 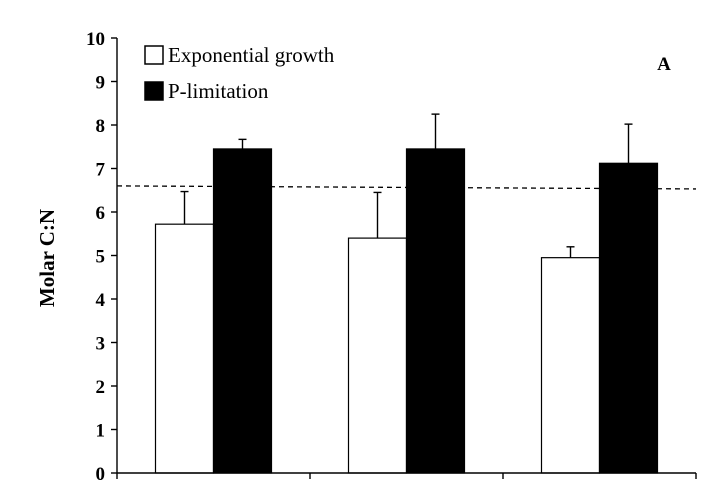 I want to click on legend: Exponential growth P-limitation, so click(x=239, y=73).